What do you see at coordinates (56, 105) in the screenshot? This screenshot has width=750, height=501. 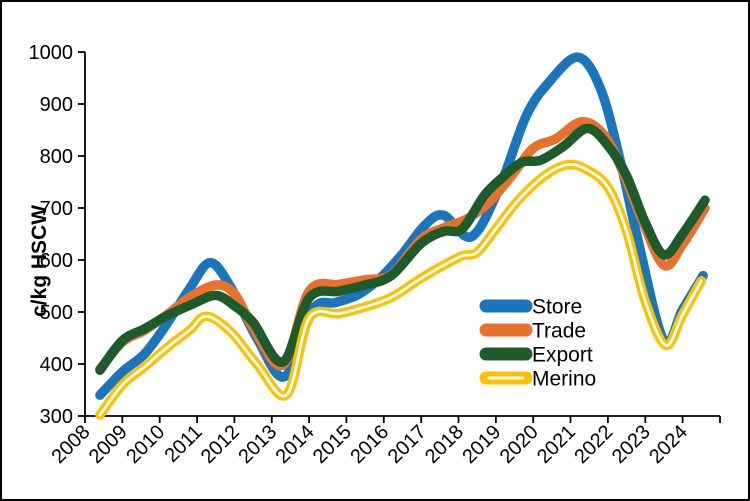 I see `y-tick-label: 900` at bounding box center [56, 105].